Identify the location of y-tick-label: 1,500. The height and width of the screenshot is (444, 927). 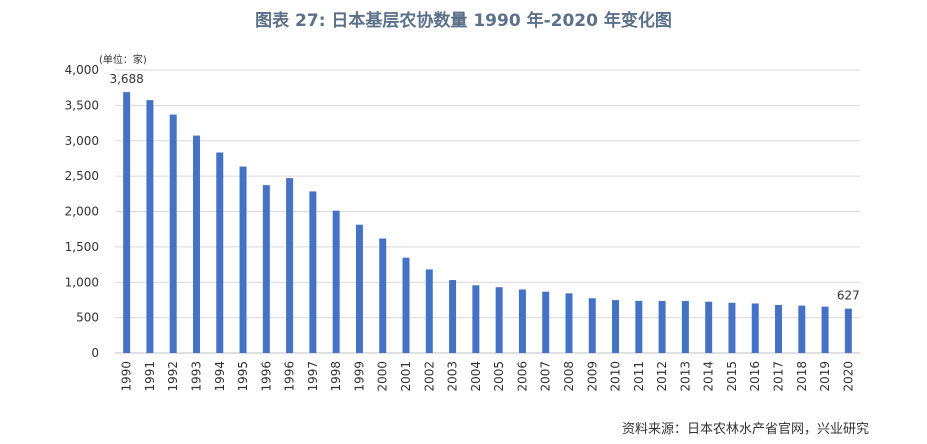
(82, 247).